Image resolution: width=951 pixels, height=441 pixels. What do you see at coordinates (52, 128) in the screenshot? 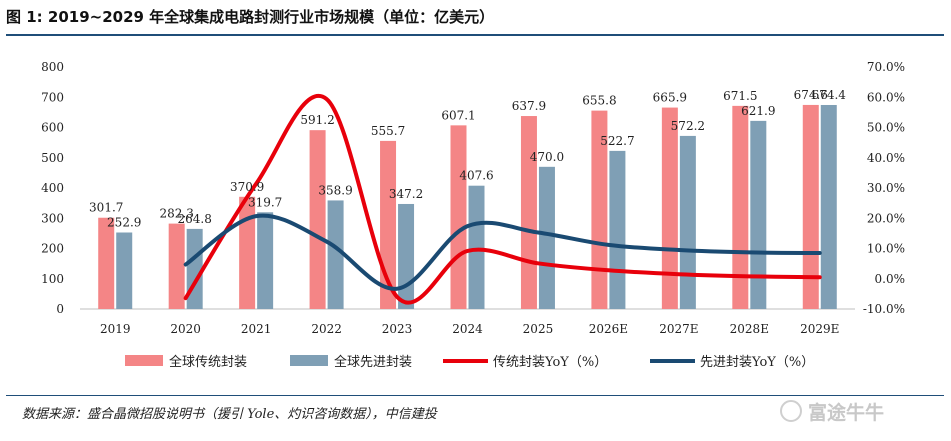
I see `y-left-tick-label: 600` at bounding box center [52, 128].